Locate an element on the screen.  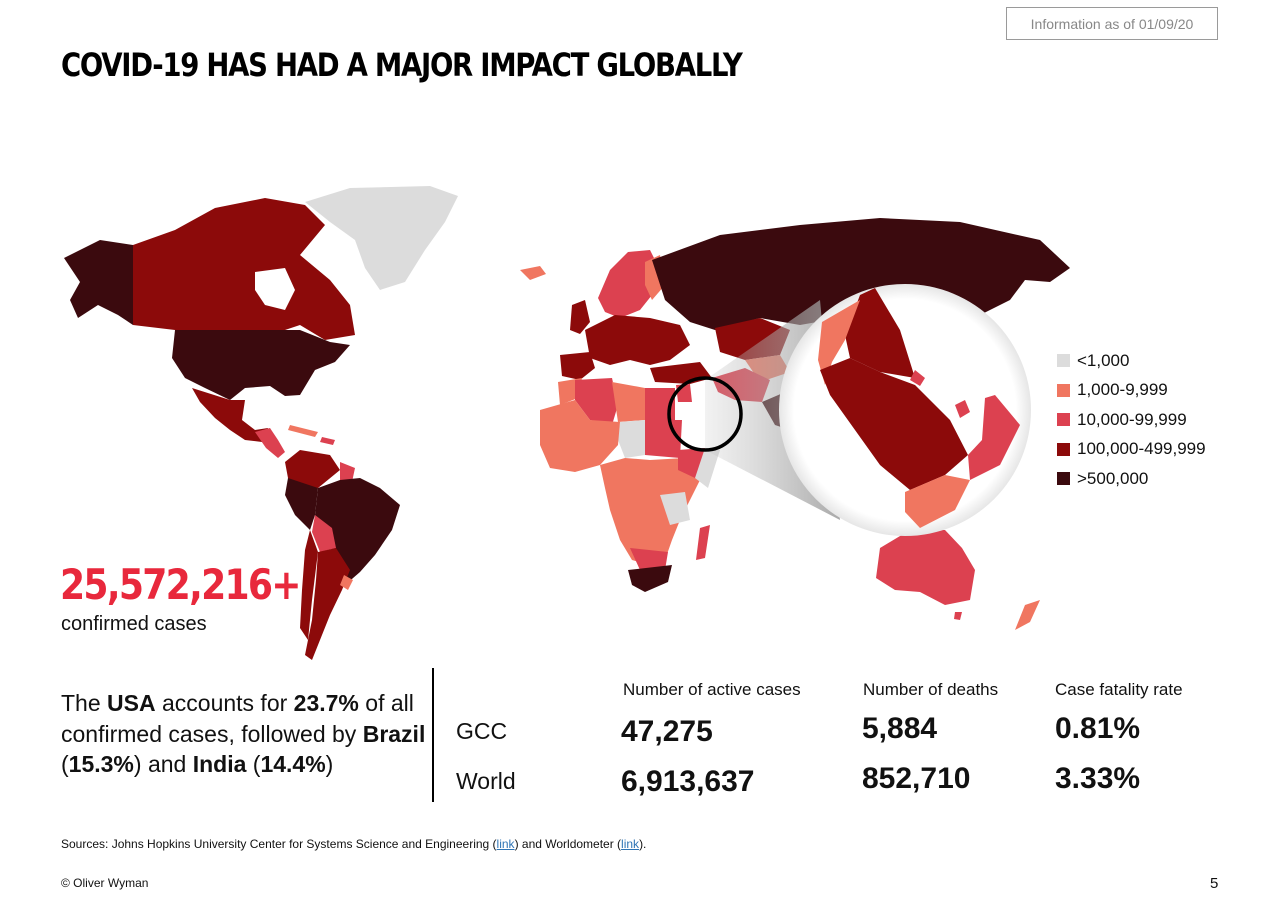
source-link-jhu: link is located at coordinates (505, 844).